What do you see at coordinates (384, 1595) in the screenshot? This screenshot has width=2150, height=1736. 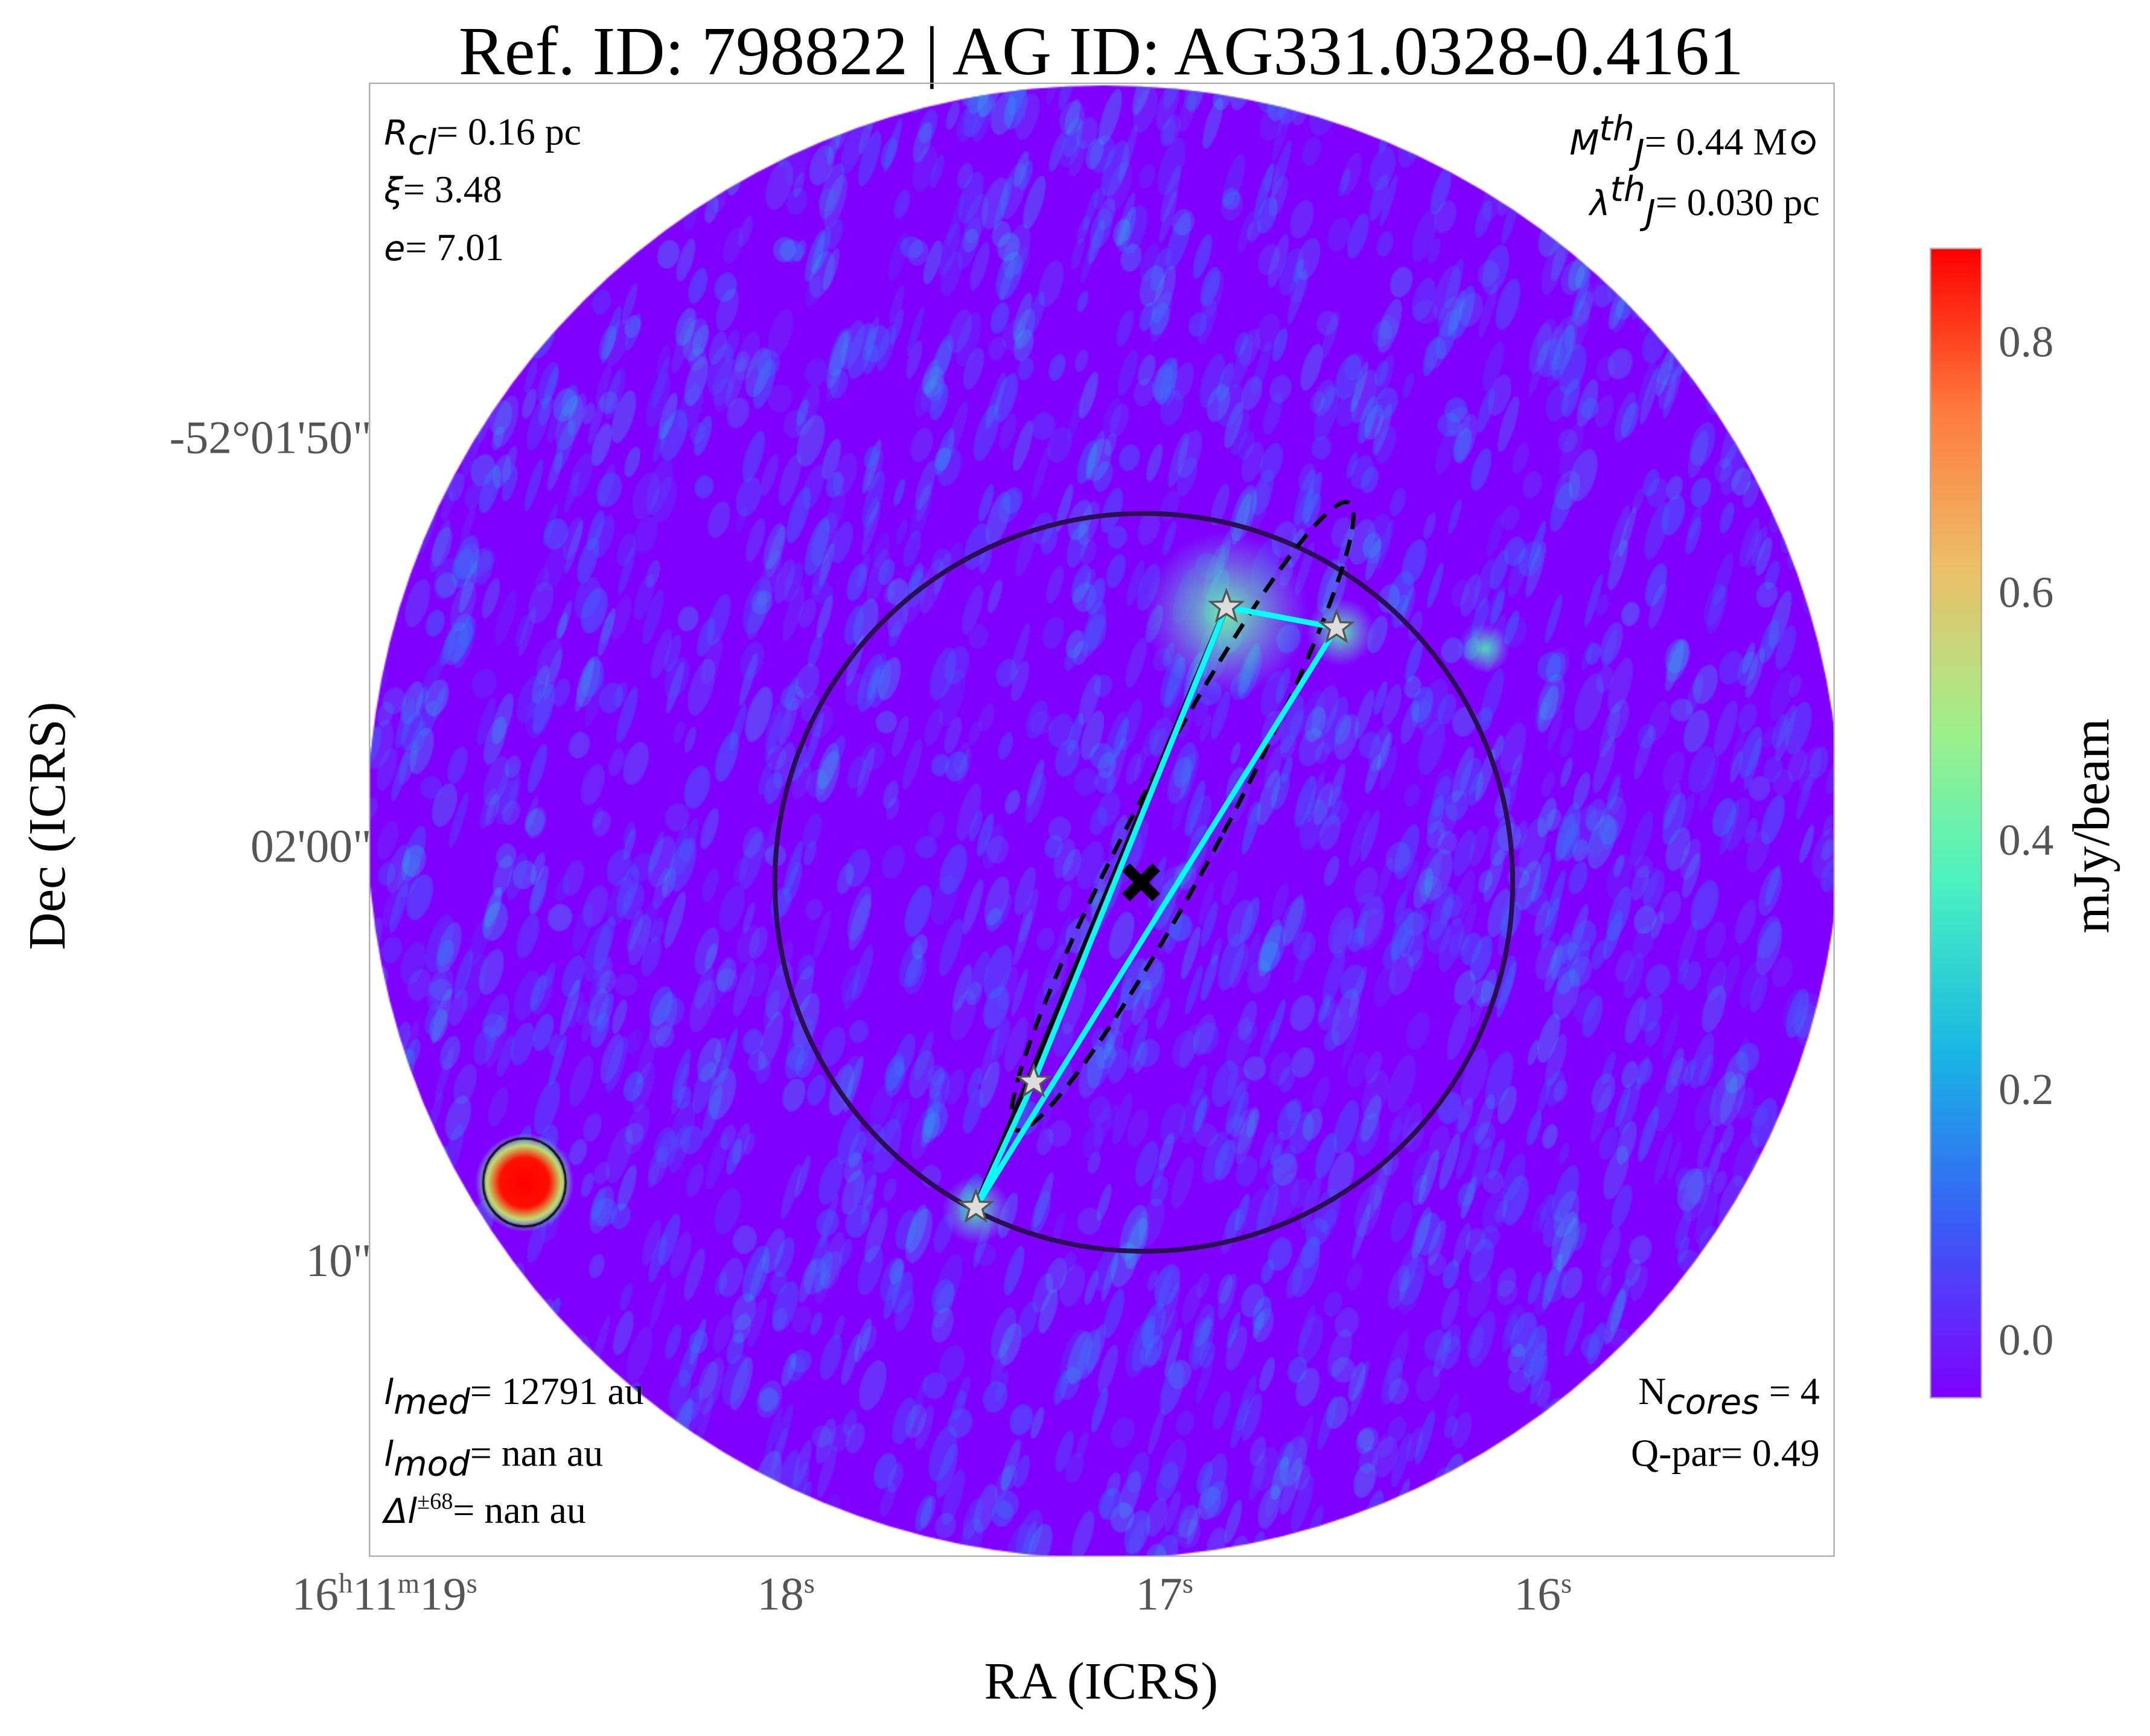 I see `x-tick-label: 16h11m19s` at bounding box center [384, 1595].